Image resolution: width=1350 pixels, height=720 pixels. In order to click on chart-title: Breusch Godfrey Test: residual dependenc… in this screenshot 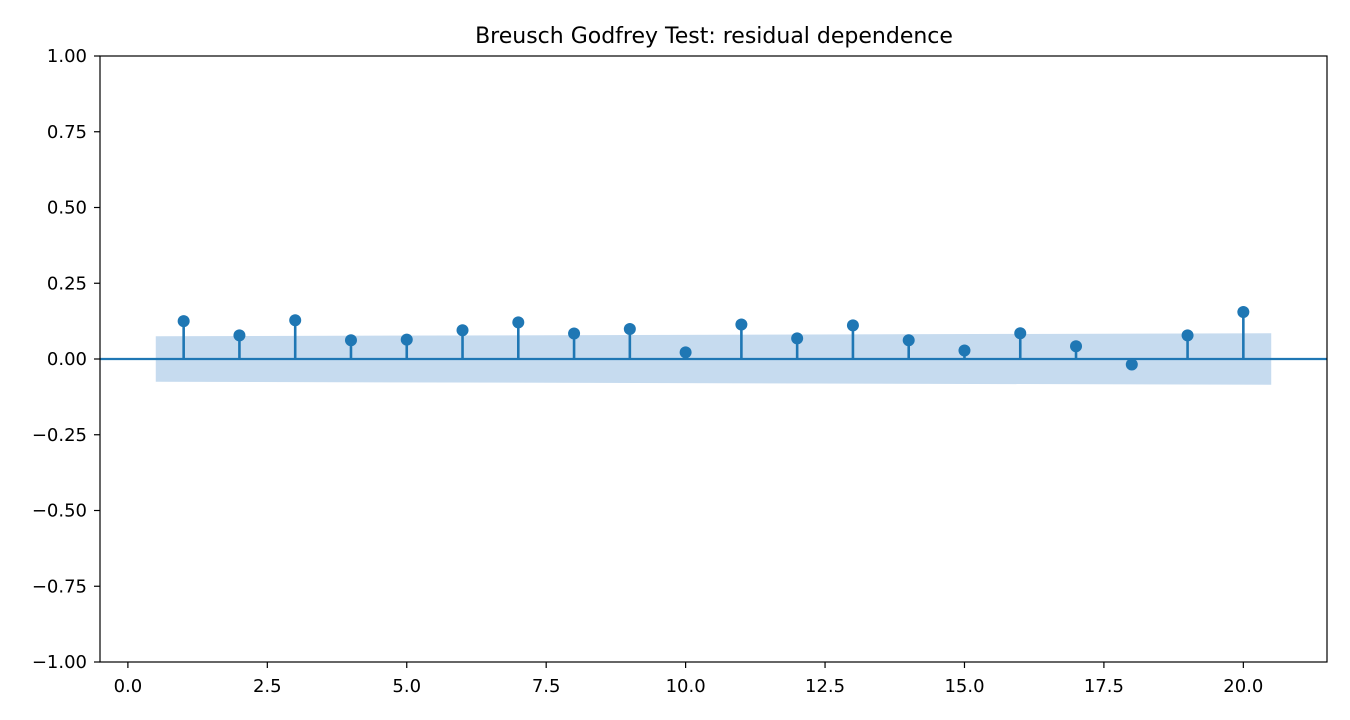, I will do `click(714, 36)`.